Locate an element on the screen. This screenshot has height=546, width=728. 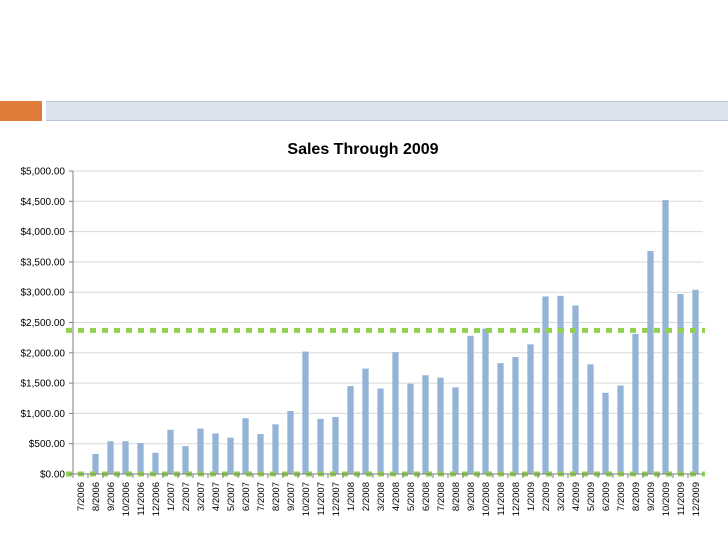
x-tick-label: 9/2008 is located at coordinates (471, 496).